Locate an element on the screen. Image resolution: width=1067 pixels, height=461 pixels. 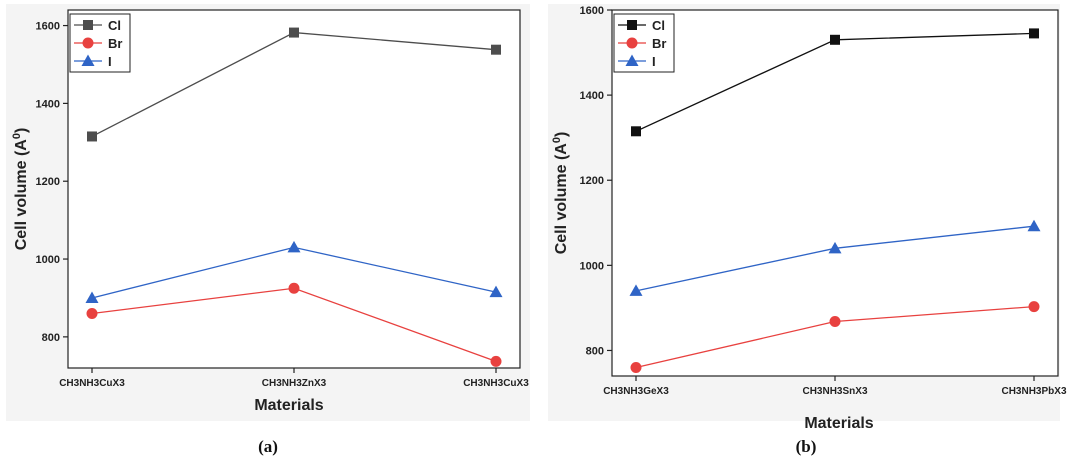
panel-b-y-axis-title: Cell volume (A0) is located at coordinates (560, 193).